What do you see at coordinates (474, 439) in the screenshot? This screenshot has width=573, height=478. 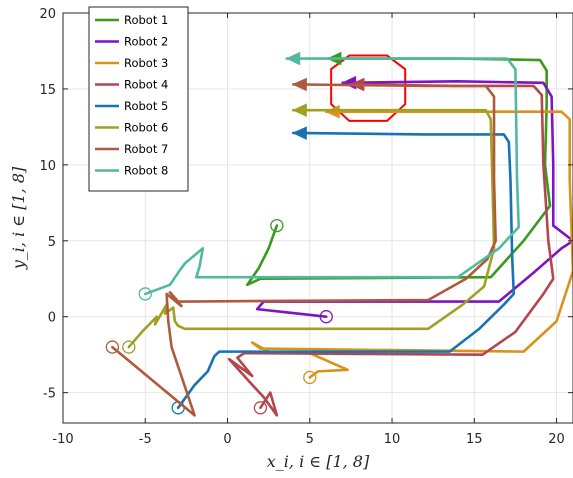 I see `x-tick-label: 15` at bounding box center [474, 439].